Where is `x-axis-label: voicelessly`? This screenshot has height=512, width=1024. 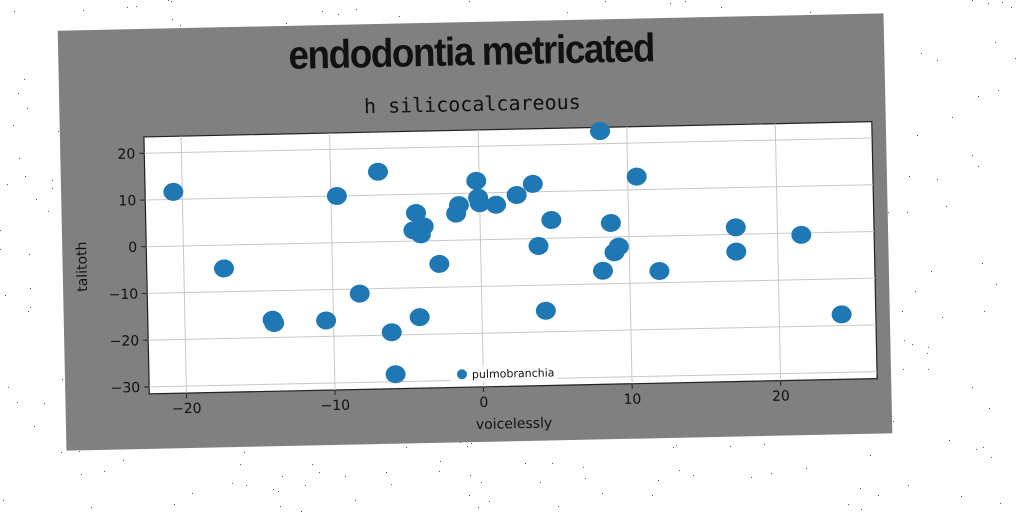
x-axis-label: voicelessly is located at coordinates (514, 424).